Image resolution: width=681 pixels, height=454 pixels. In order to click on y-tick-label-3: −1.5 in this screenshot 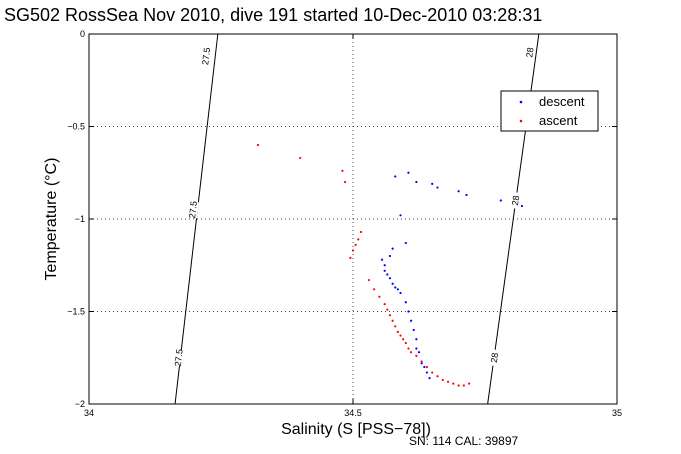, I will do `click(76, 312)`.